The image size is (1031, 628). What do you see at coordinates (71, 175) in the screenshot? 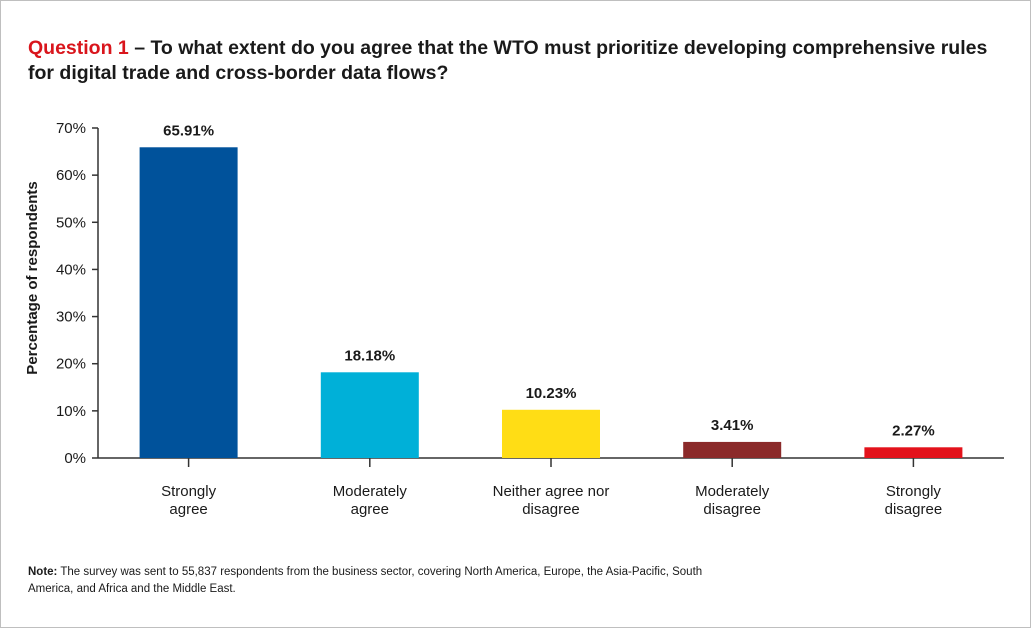
I see `y-tick-label: 60%` at bounding box center [71, 175].